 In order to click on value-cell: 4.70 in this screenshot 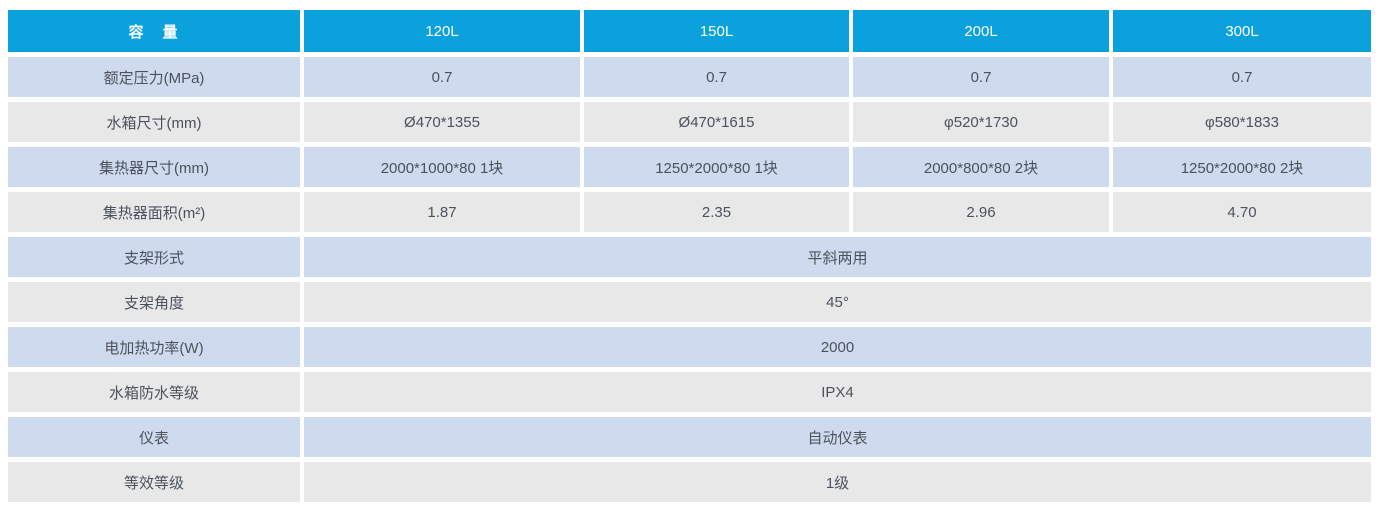, I will do `click(1242, 212)`.